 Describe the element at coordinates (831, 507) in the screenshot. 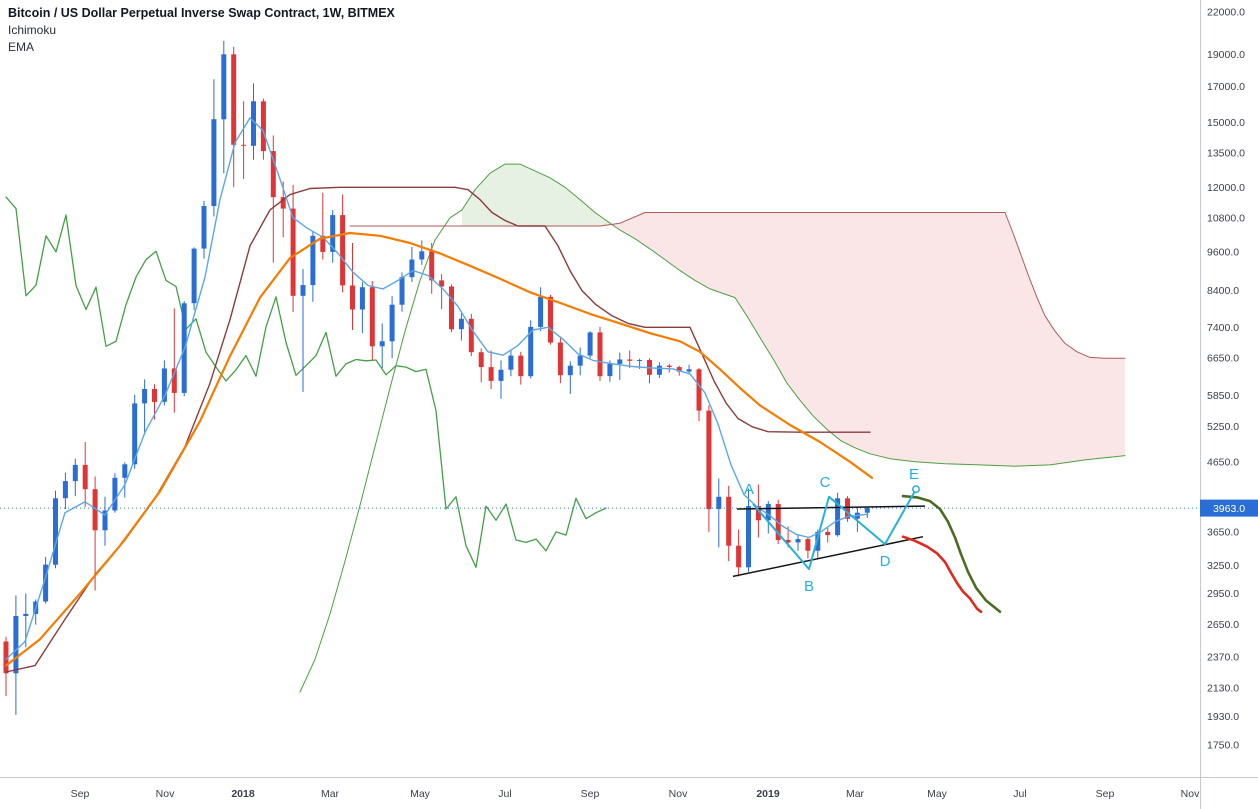

I see `trendline-upper` at that location.